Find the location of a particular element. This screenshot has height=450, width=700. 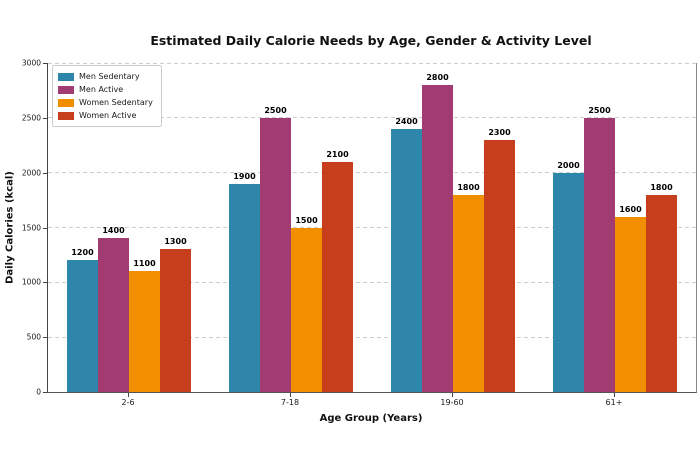

bar-value-label: 1600 is located at coordinates (630, 209).